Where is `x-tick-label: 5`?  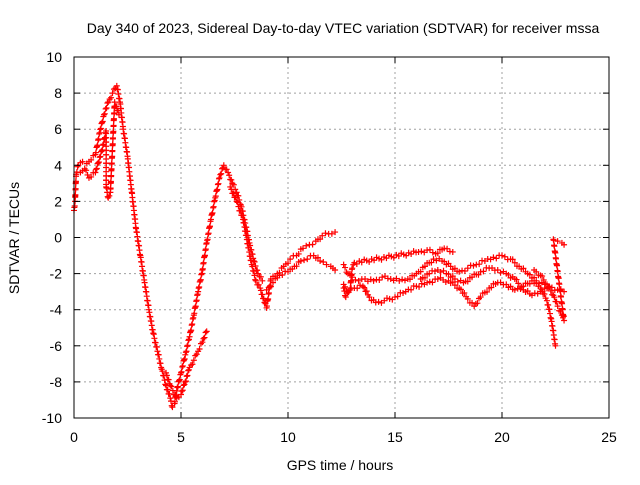 x-tick-label: 5 is located at coordinates (181, 437).